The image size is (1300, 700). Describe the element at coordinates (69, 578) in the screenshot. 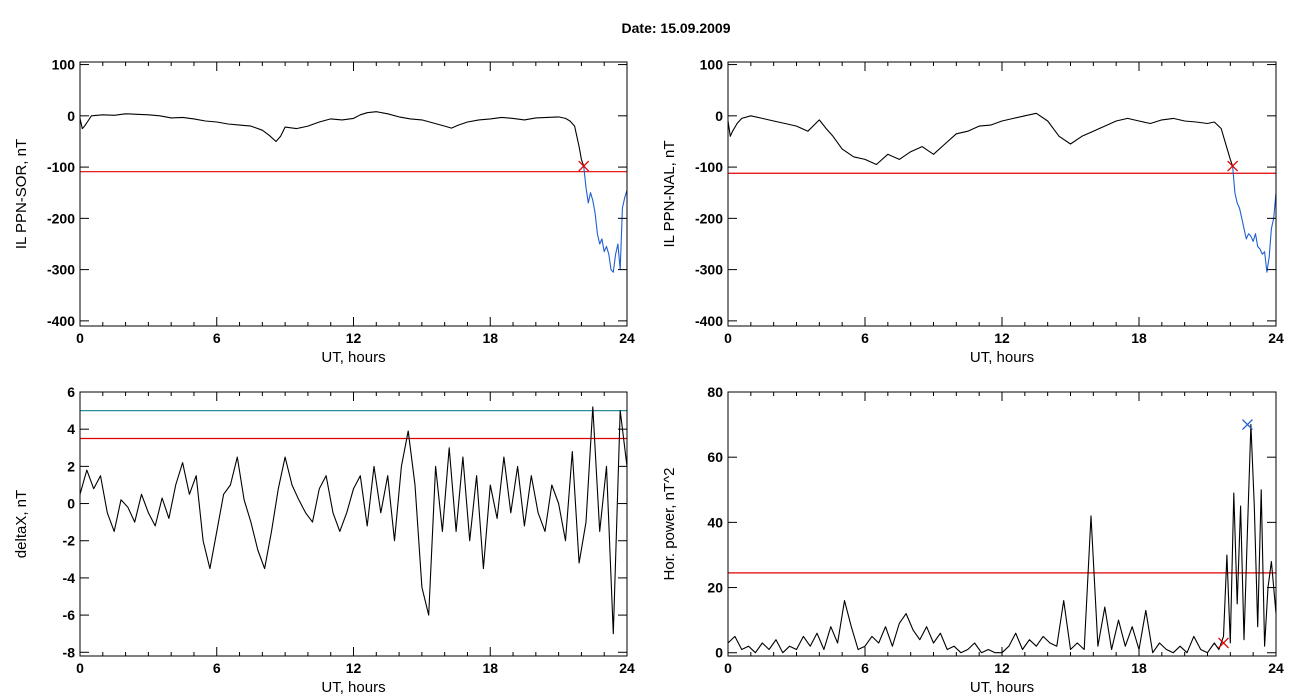

I see `deltax-ytick-label-5: -4` at that location.